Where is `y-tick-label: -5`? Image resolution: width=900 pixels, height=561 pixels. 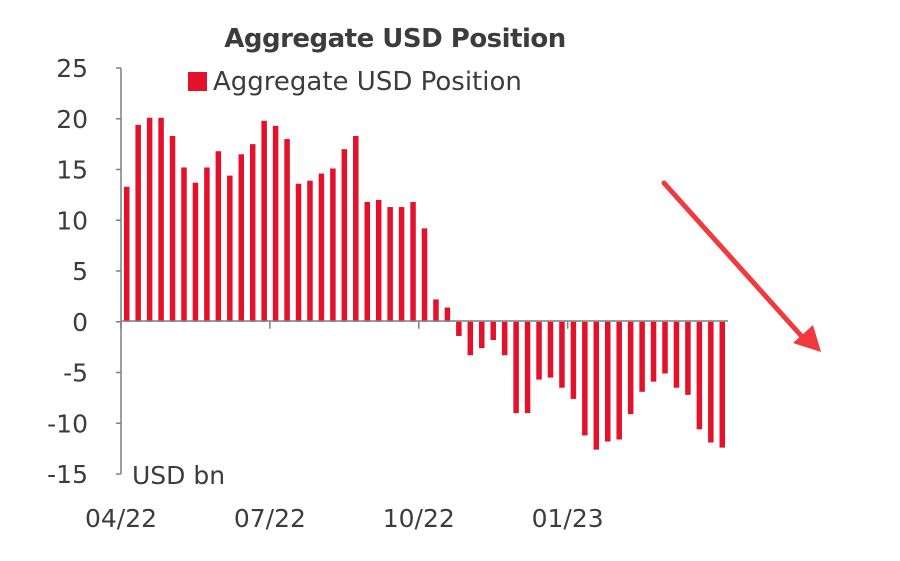 y-tick-label: -5 is located at coordinates (75, 373).